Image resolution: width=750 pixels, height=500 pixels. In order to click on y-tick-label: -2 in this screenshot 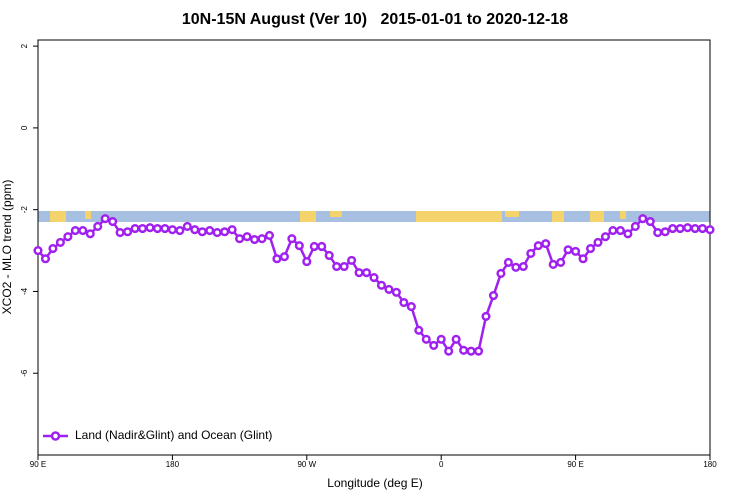, I will do `click(24, 210)`.